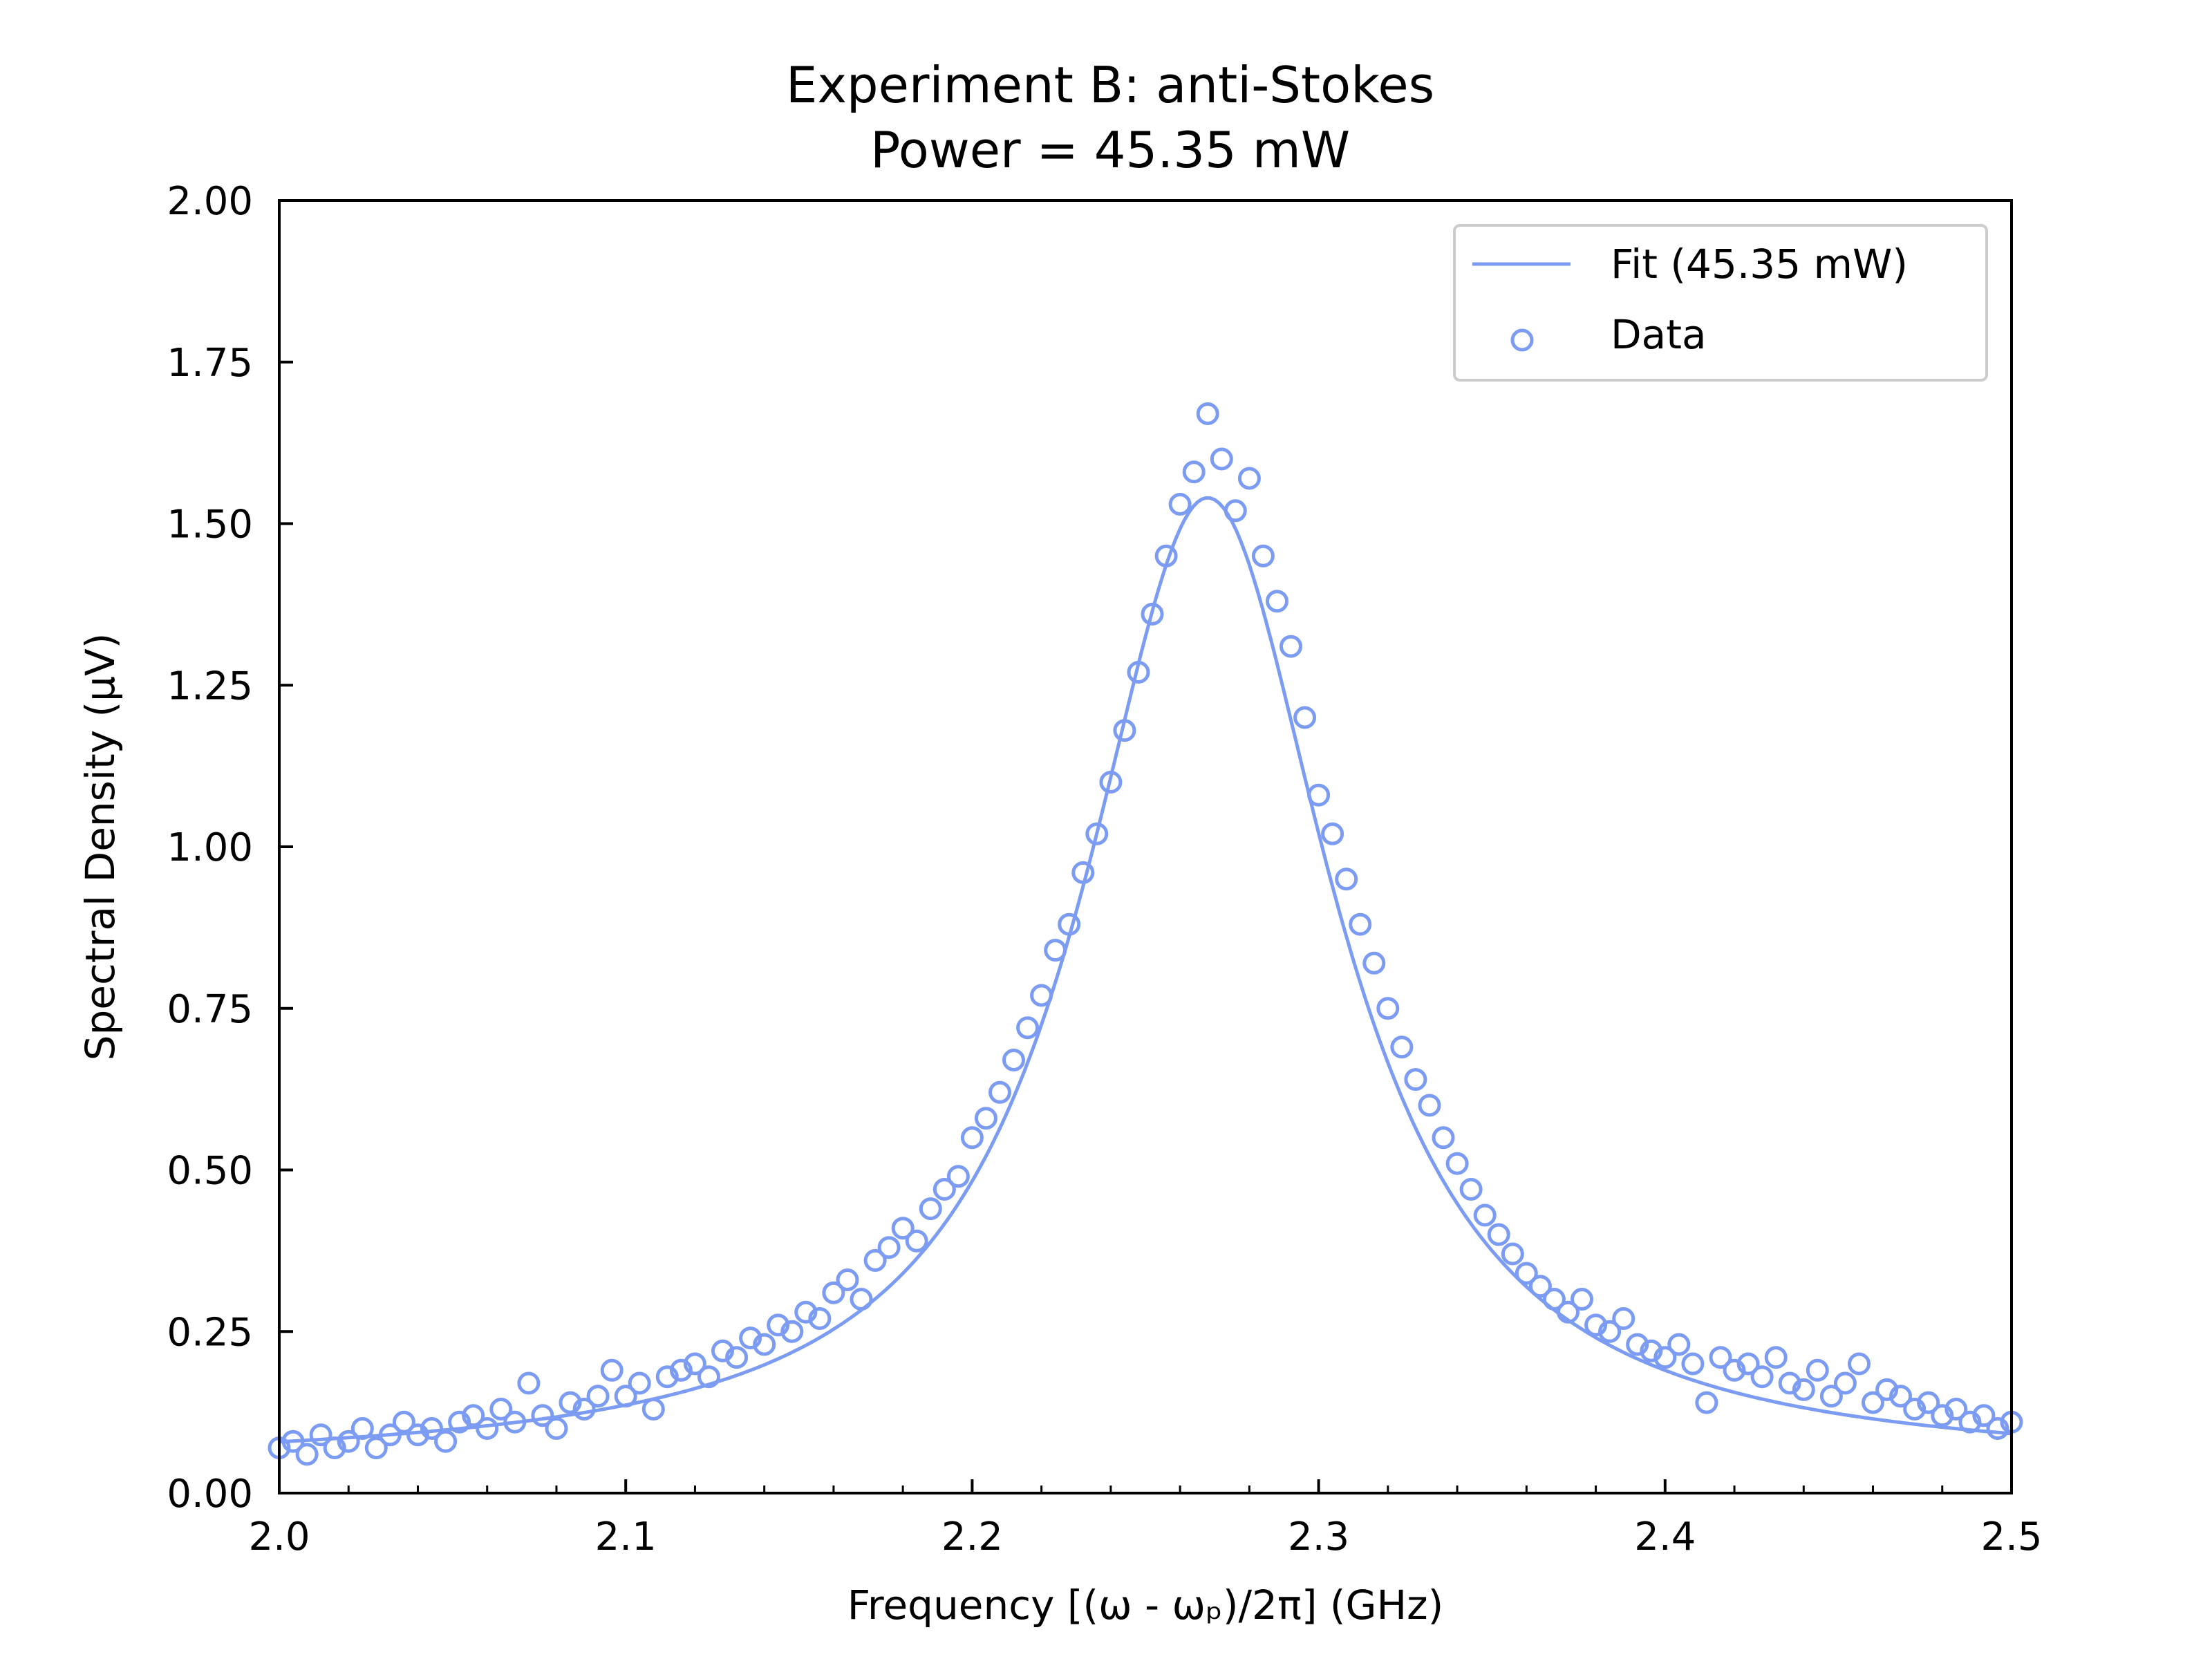  Describe the element at coordinates (210, 1009) in the screenshot. I see `y-tick-label: 0.75` at that location.